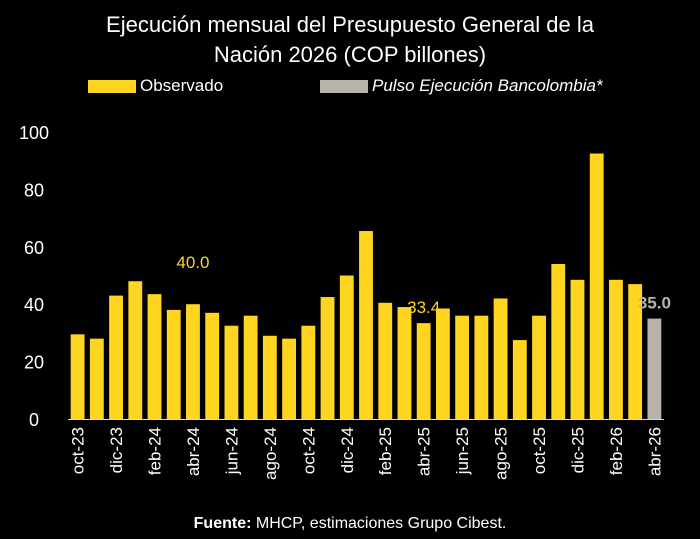 The image size is (700, 539). What do you see at coordinates (616, 451) in the screenshot?
I see `x-tick-label: feb-26` at bounding box center [616, 451].